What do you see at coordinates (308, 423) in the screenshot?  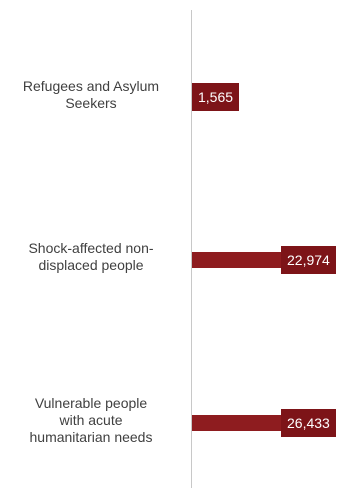 I see `bar-value-label: 26,433` at bounding box center [308, 423].